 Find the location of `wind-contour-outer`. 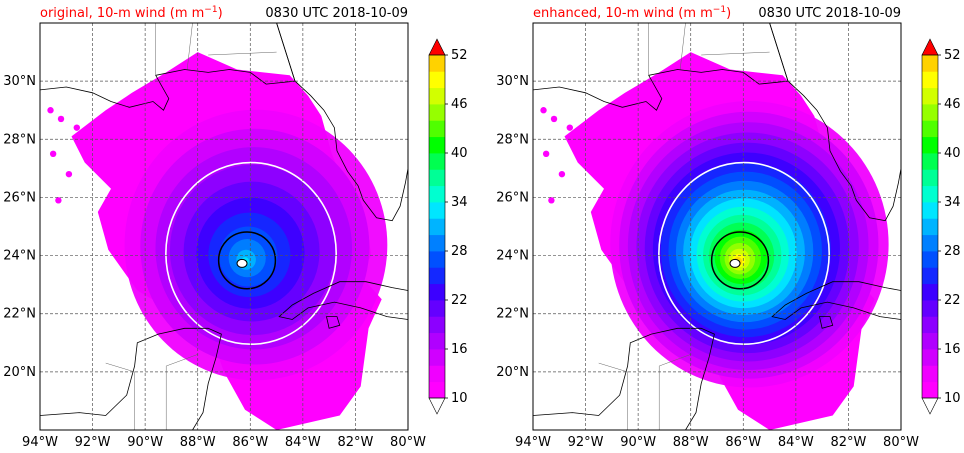

wind-contour-outer is located at coordinates (251, 253).